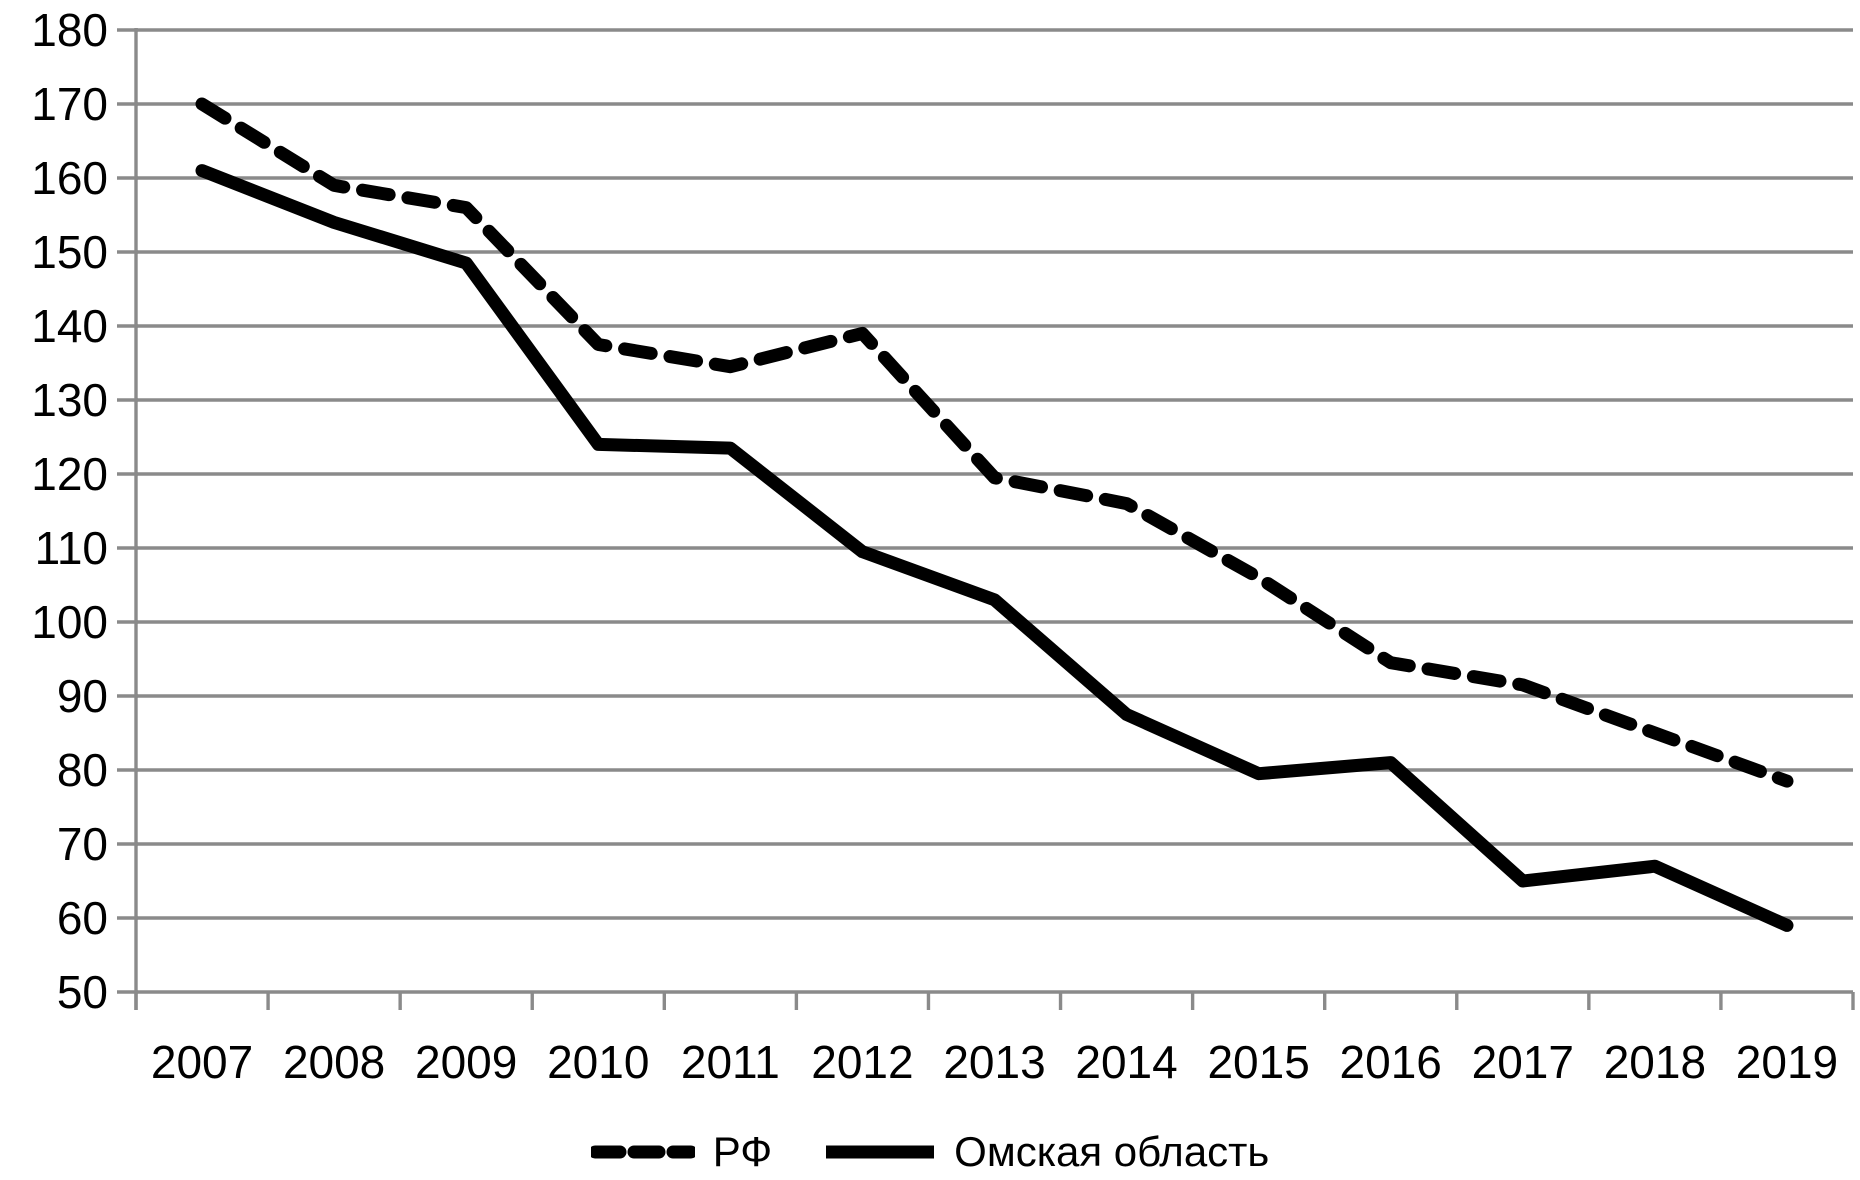 Image resolution: width=1860 pixels, height=1180 pixels. I want to click on legend-item-rf: РФ, so click(681, 1151).